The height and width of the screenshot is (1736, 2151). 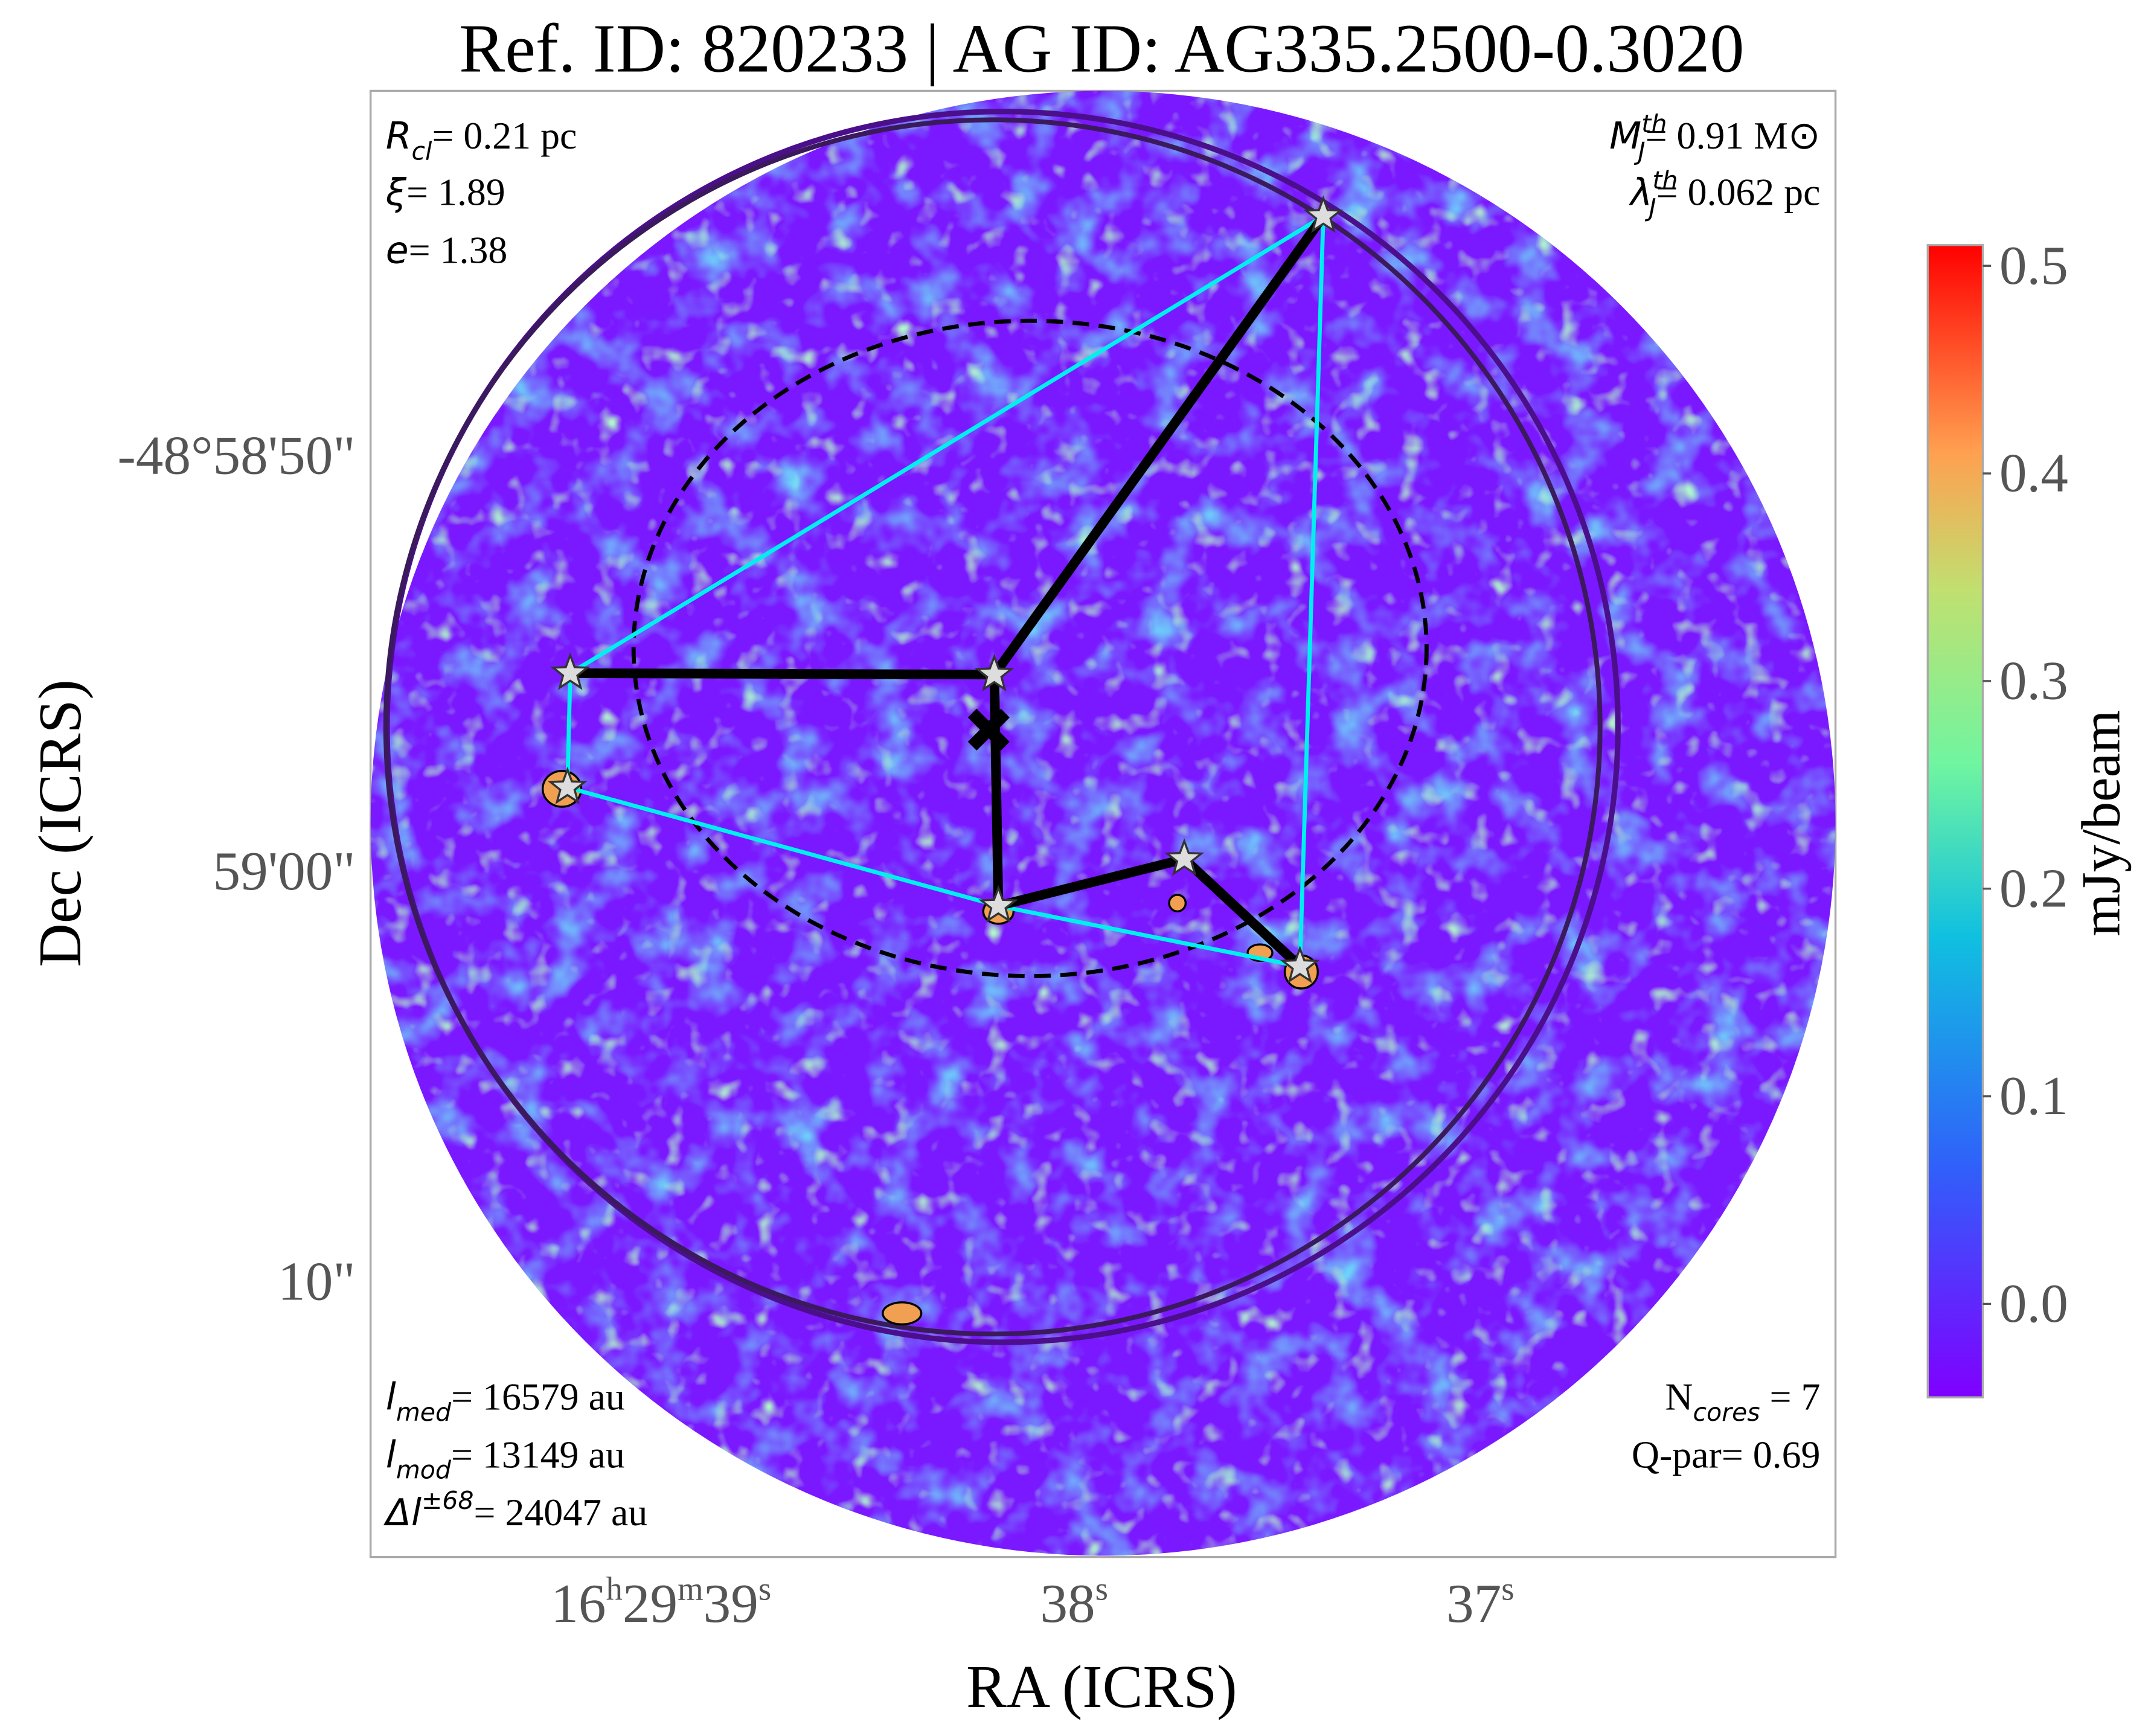 I want to click on annotation-part: λ, so click(x=1641, y=192).